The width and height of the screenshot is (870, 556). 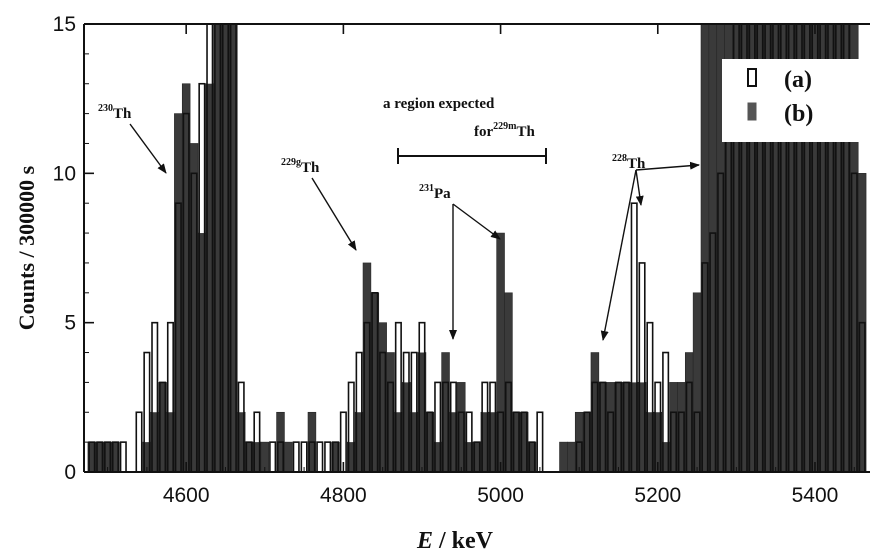 I want to click on th228-label: 228Th, so click(x=629, y=162).